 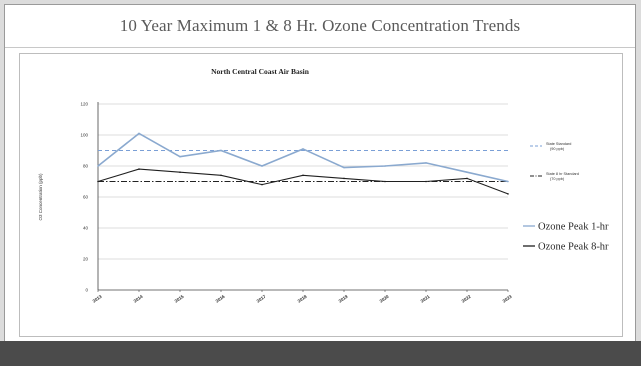 I want to click on y-tick-label: 120, so click(x=84, y=104).